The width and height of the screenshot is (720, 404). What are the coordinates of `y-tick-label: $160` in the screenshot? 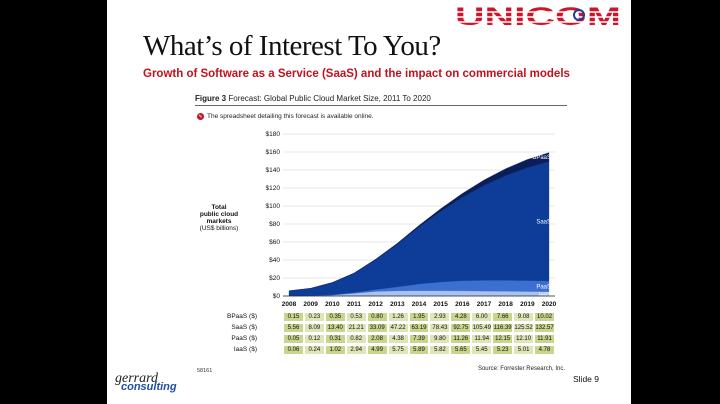 It's located at (273, 152).